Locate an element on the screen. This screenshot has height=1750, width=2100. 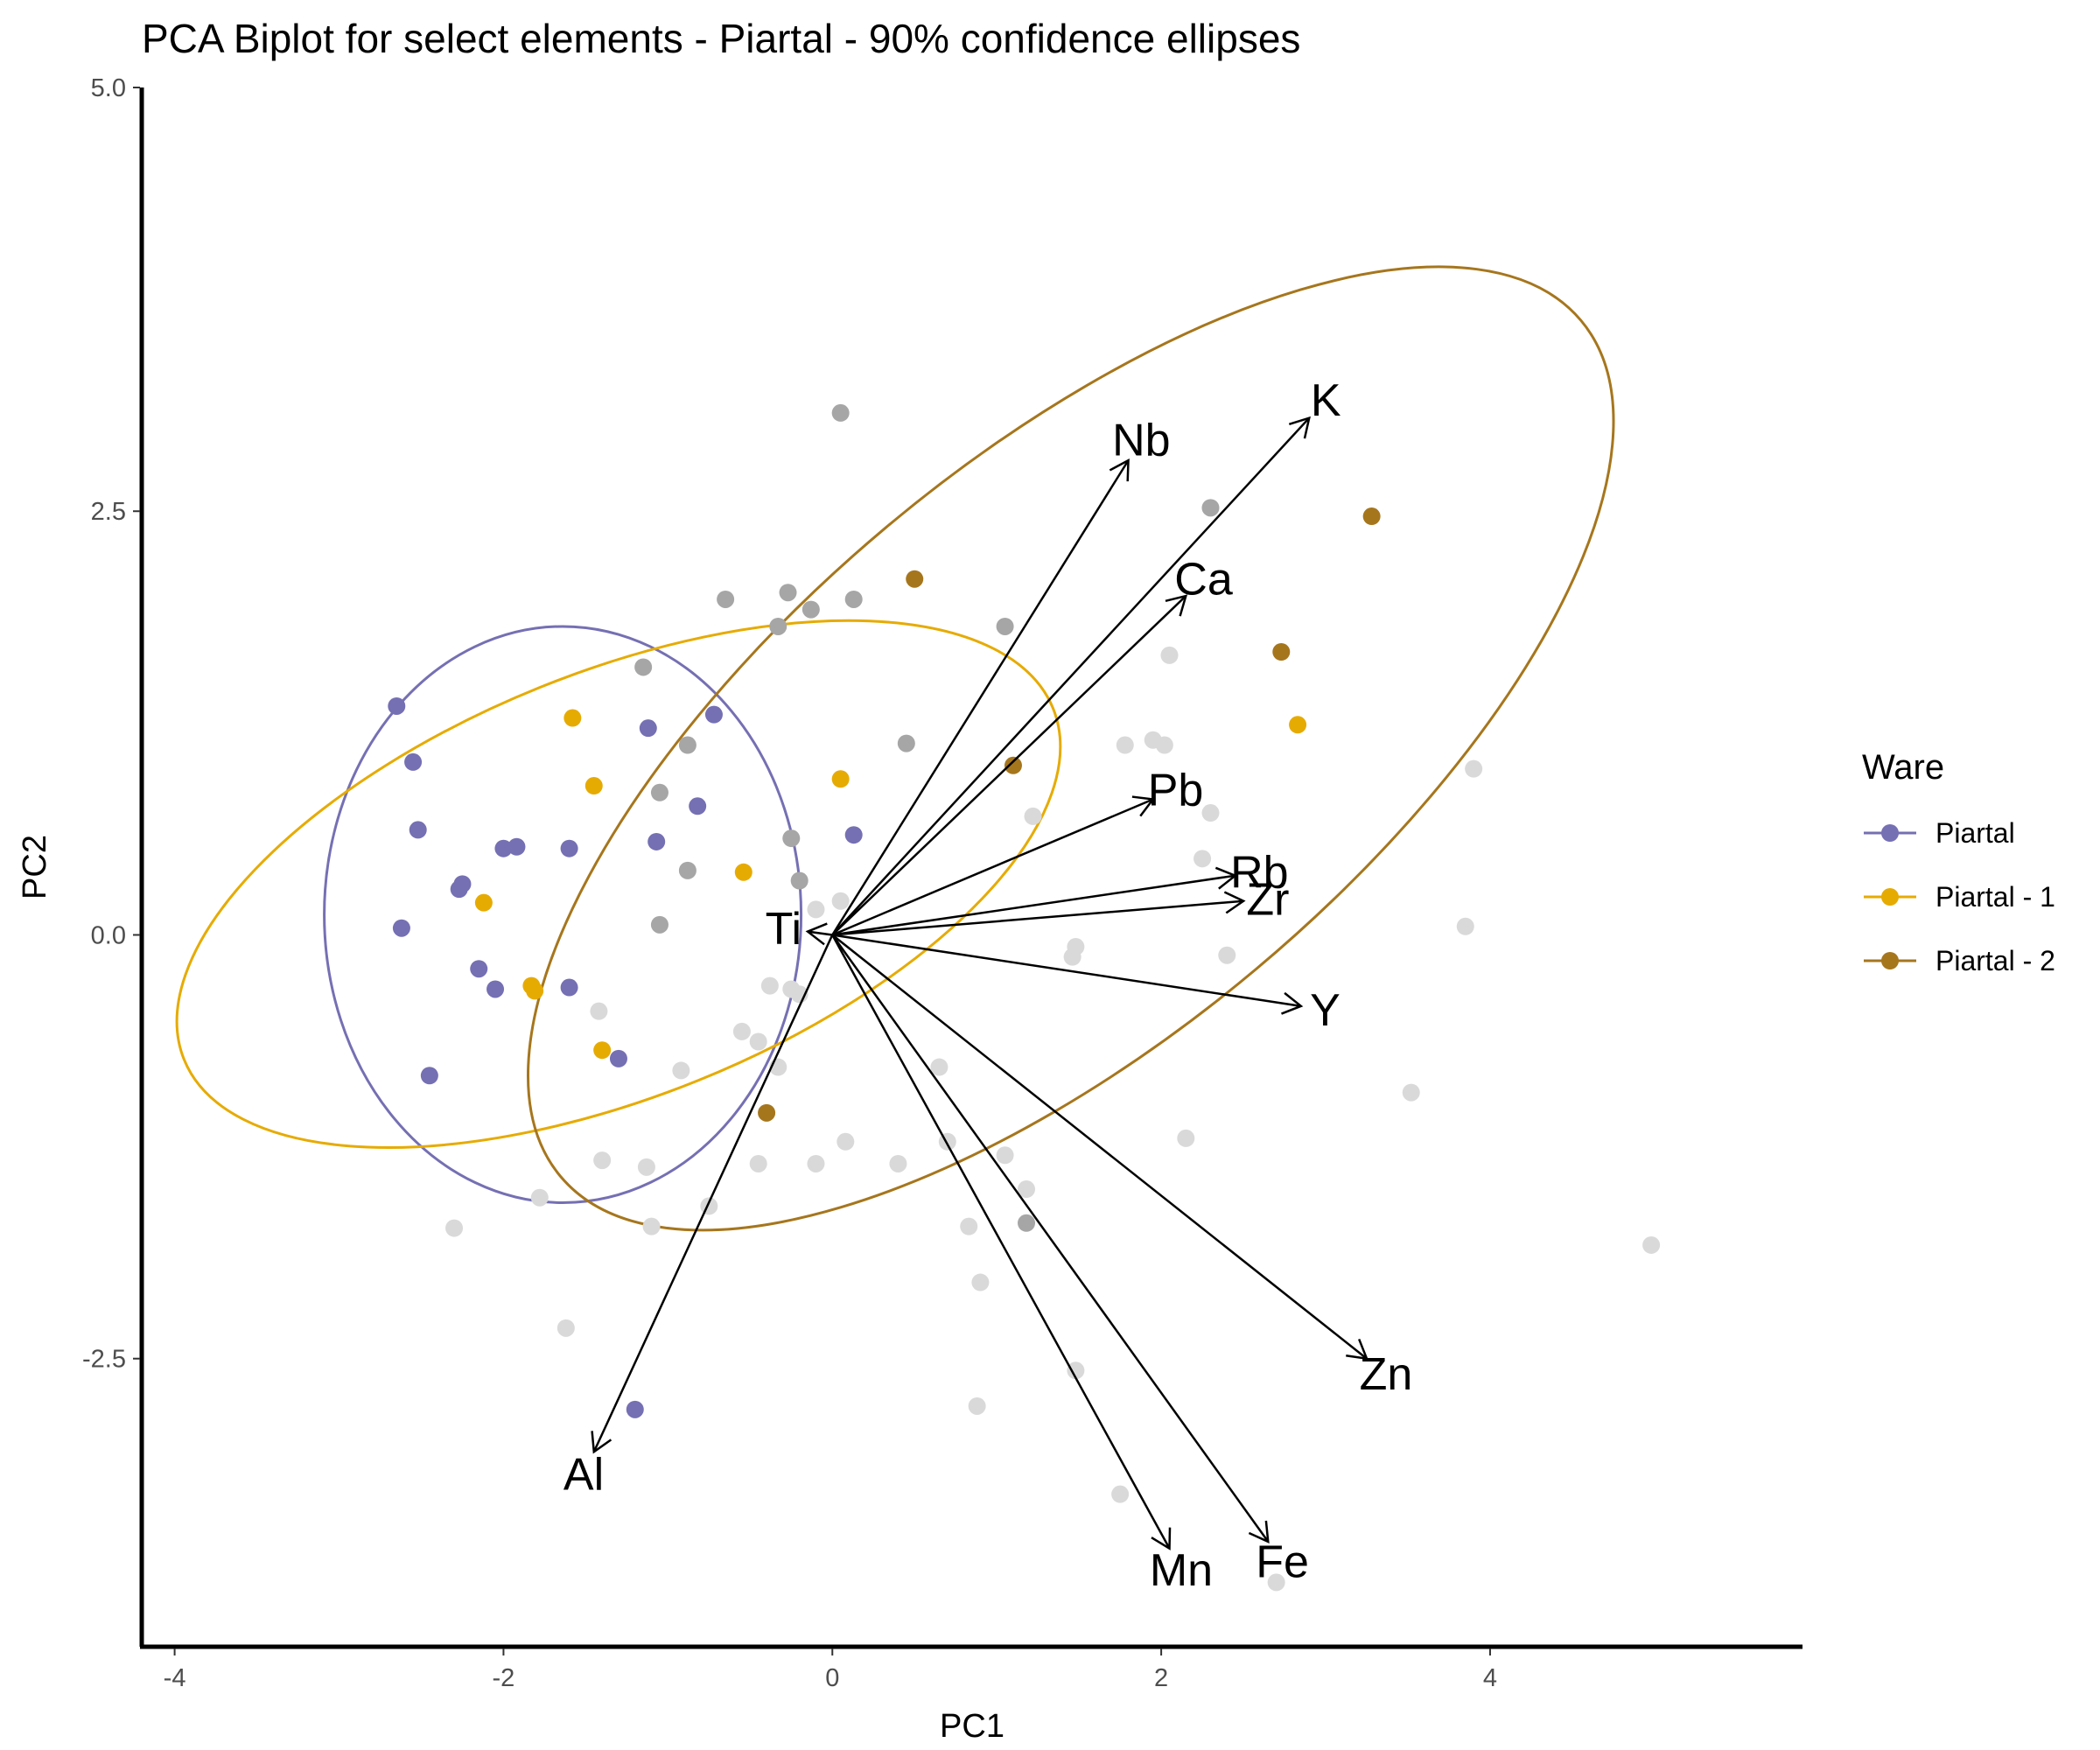
y-tick-label: -2.5 is located at coordinates (104, 1360).